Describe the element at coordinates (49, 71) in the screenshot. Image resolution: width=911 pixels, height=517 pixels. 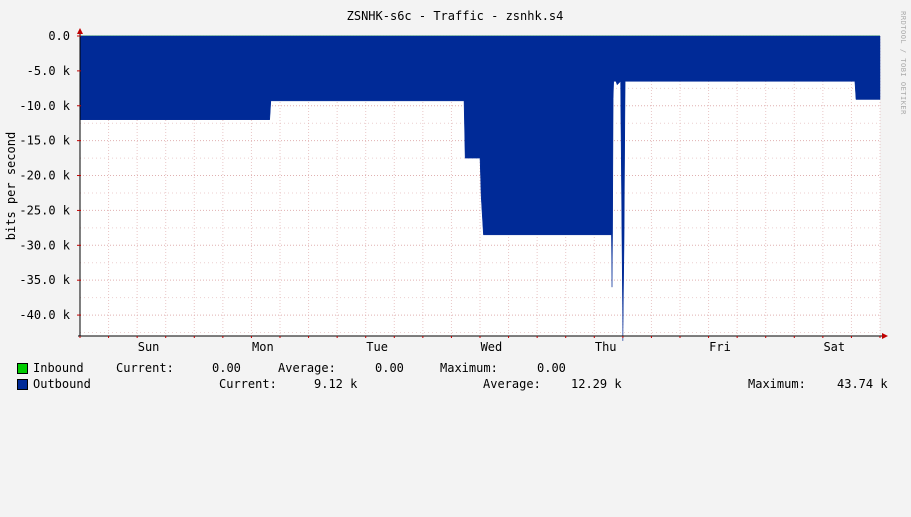
I see `y-tick-label: -5.0 k` at that location.